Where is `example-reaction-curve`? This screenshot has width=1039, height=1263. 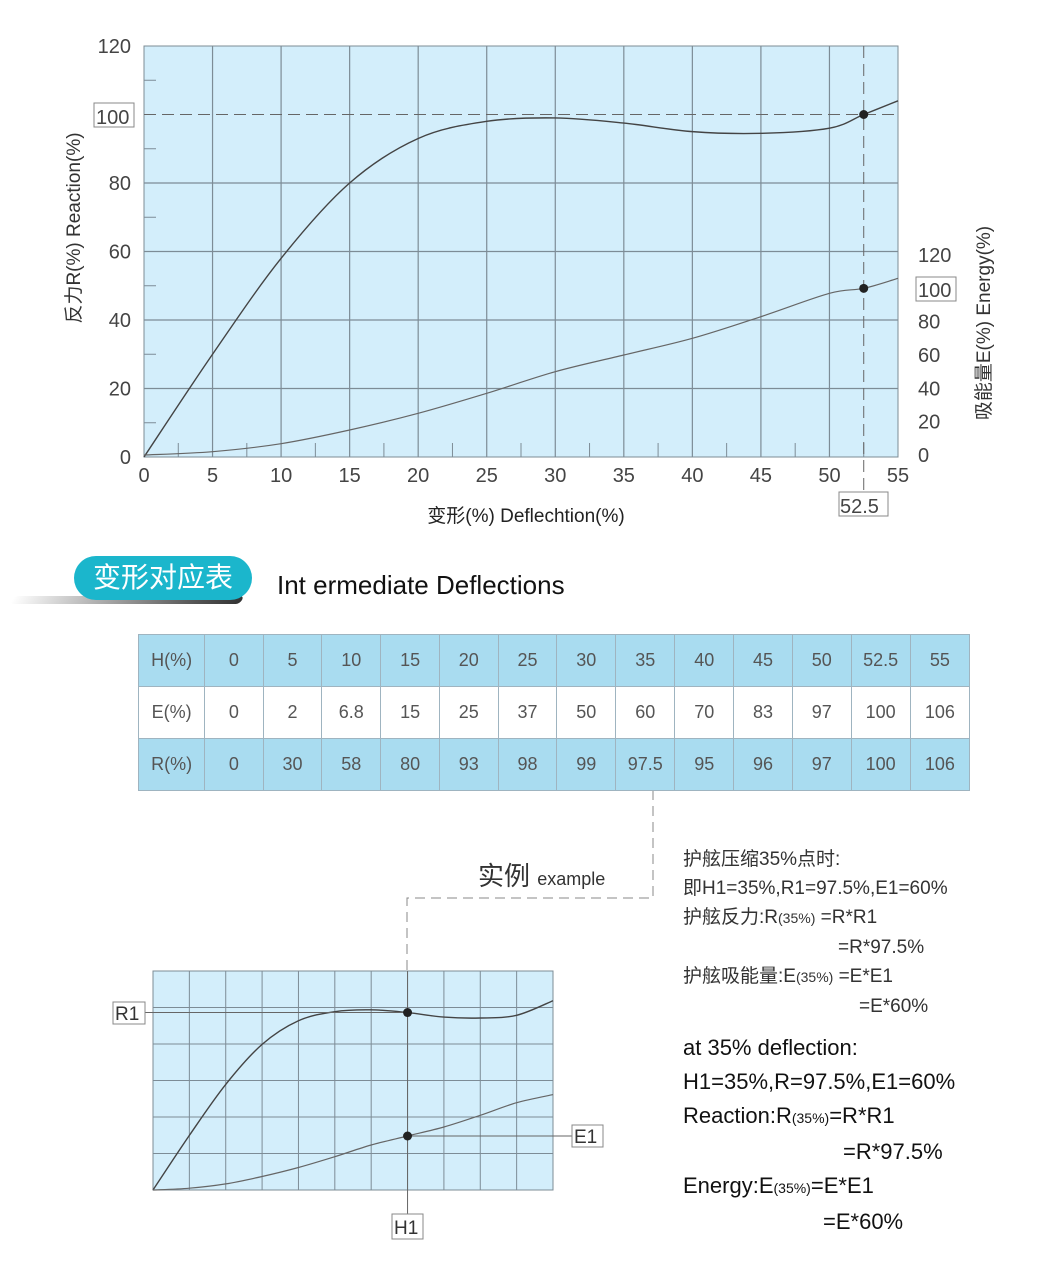 example-reaction-curve is located at coordinates (353, 1095).